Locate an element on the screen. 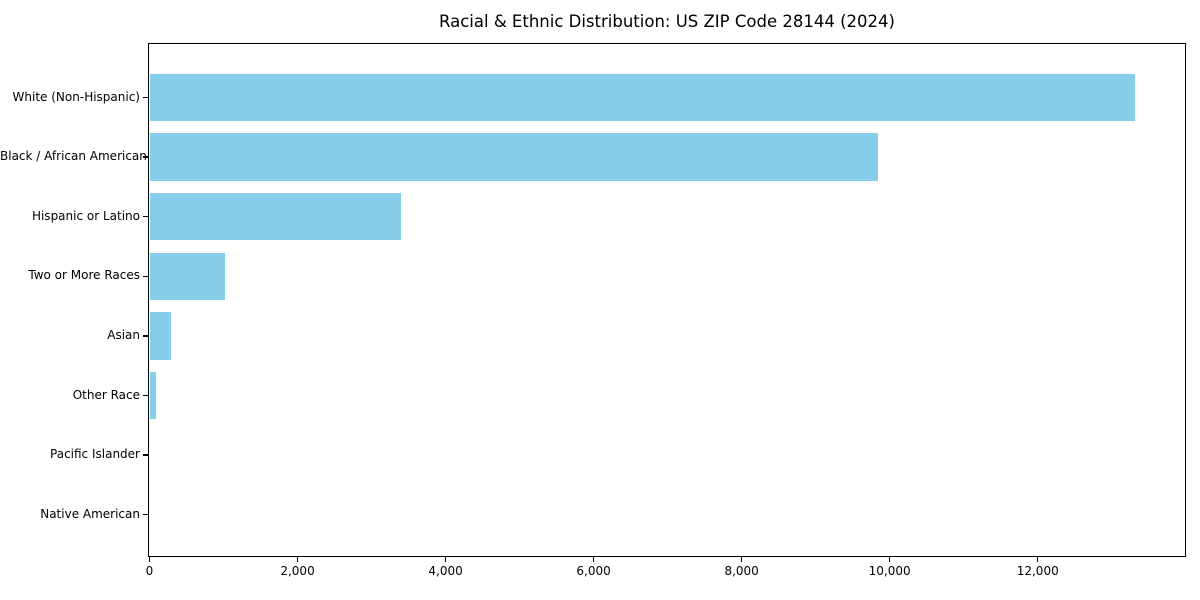  x-tick-label: 8,000 is located at coordinates (741, 571).